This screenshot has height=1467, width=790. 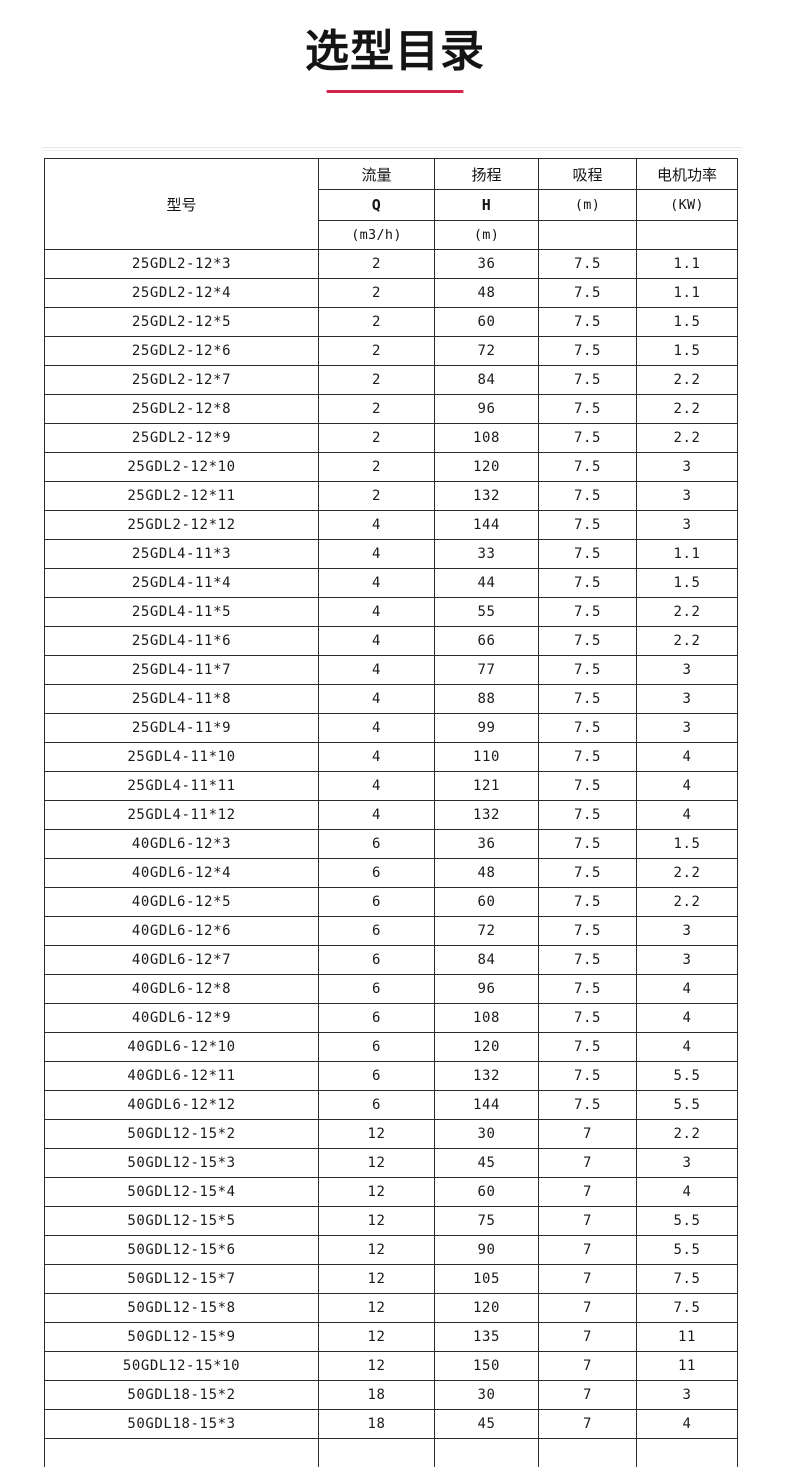 What do you see at coordinates (487, 554) in the screenshot?
I see `cell-head: 33` at bounding box center [487, 554].